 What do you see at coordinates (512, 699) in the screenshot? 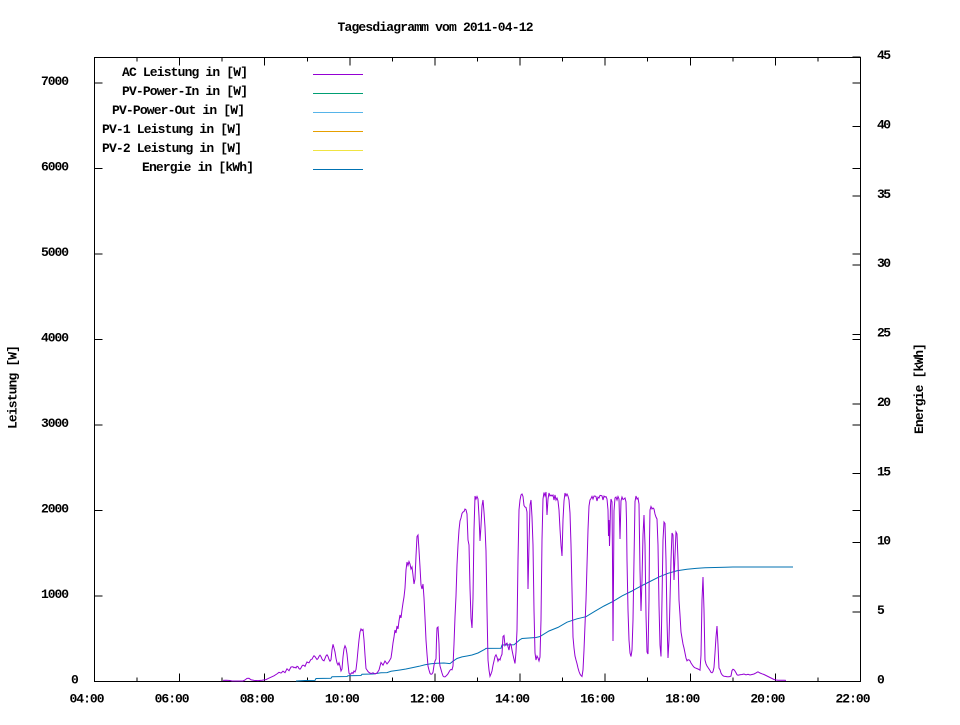
I see `svg-text: 14:00` at bounding box center [512, 699].